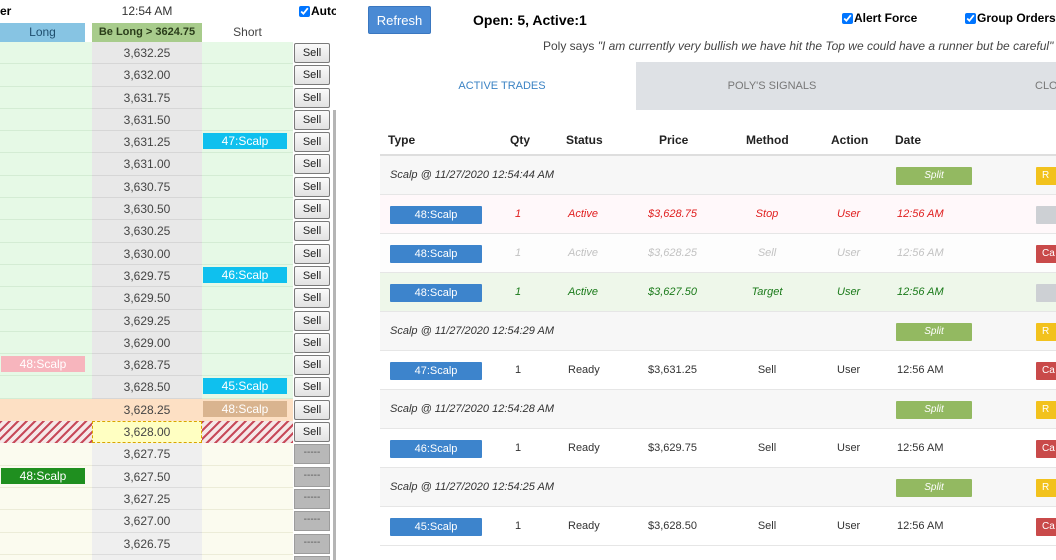 The image size is (1056, 560). I want to click on alert-force-checkbox: Alert Force, so click(879, 18).